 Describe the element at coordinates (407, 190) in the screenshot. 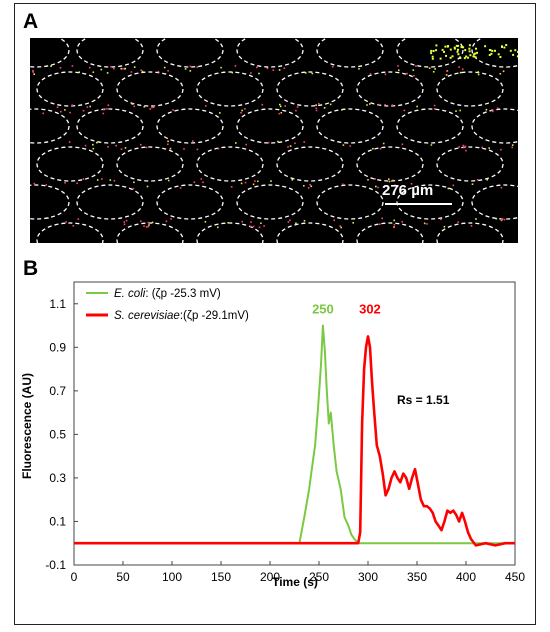

I see `scale-bar-label: 276 µm` at that location.